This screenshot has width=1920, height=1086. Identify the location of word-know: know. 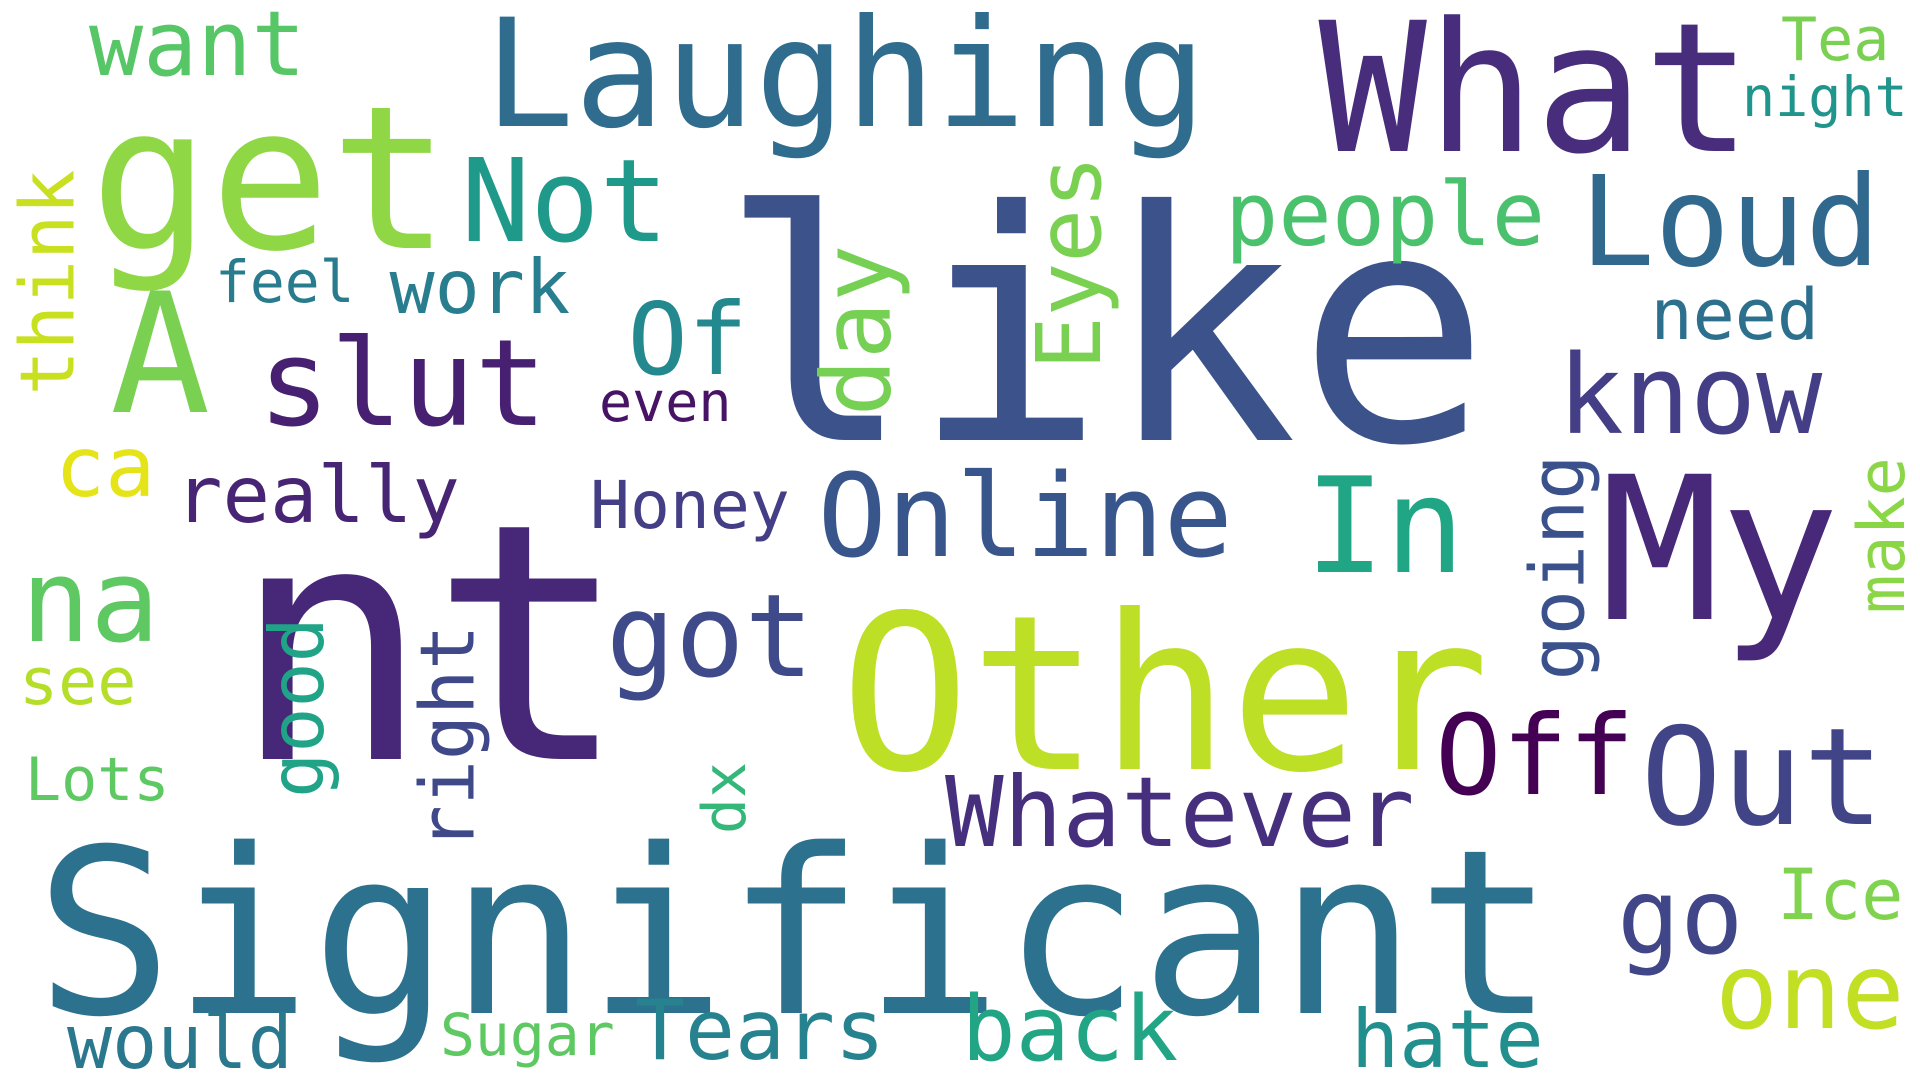
(1690, 395).